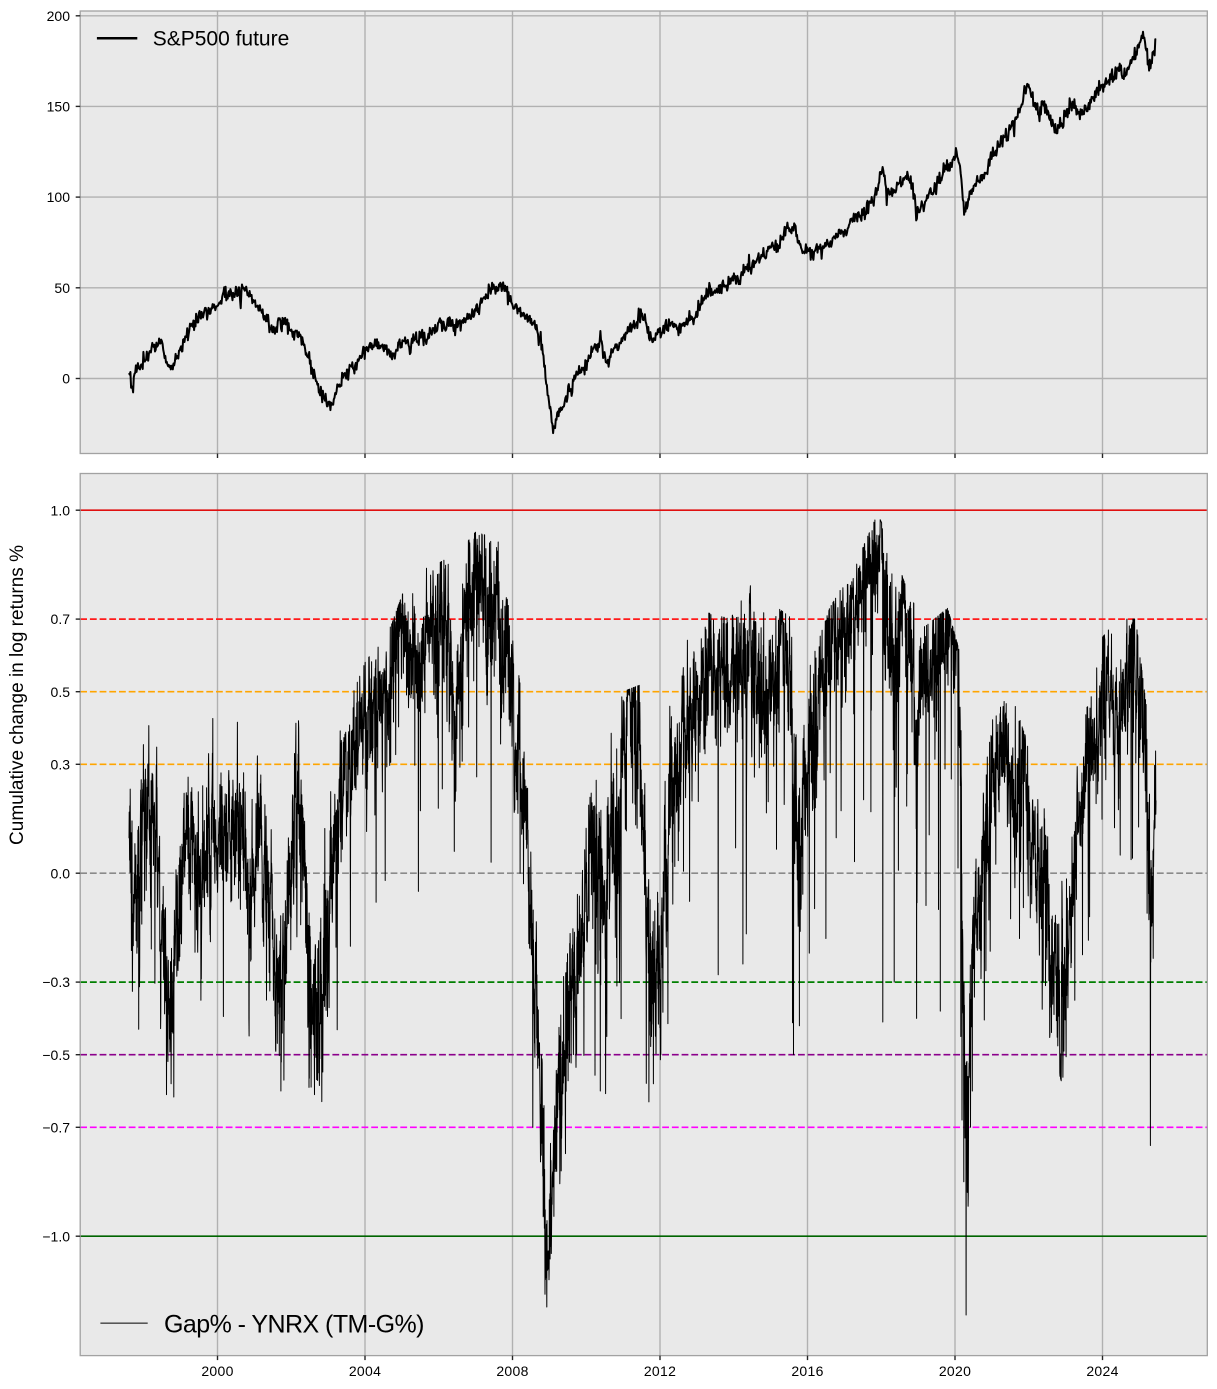  Describe the element at coordinates (59, 107) in the screenshot. I see `svg-text: 150` at that location.